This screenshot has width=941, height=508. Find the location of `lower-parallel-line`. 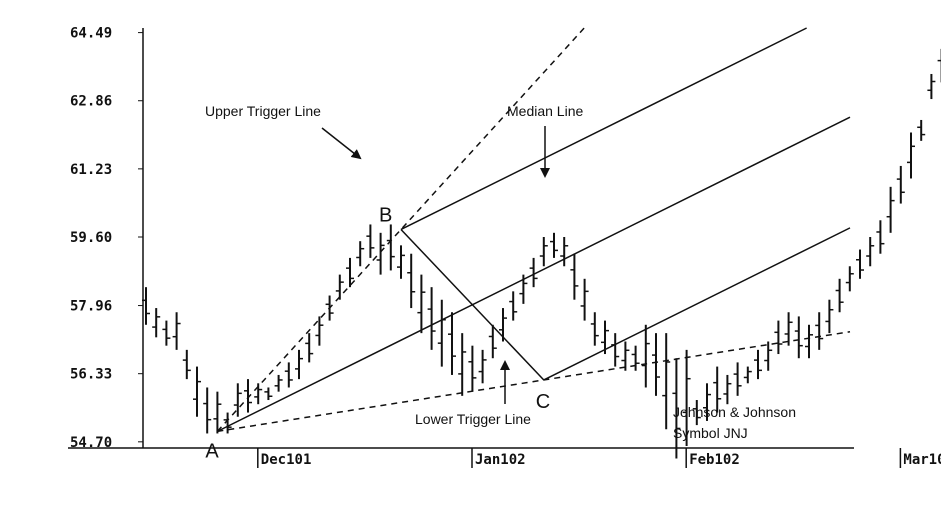

lower-parallel-line is located at coordinates (697, 304).